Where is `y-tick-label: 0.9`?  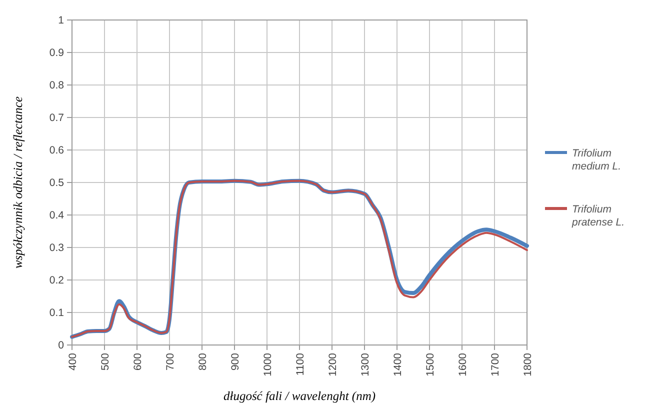 y-tick-label: 0.9 is located at coordinates (56, 53).